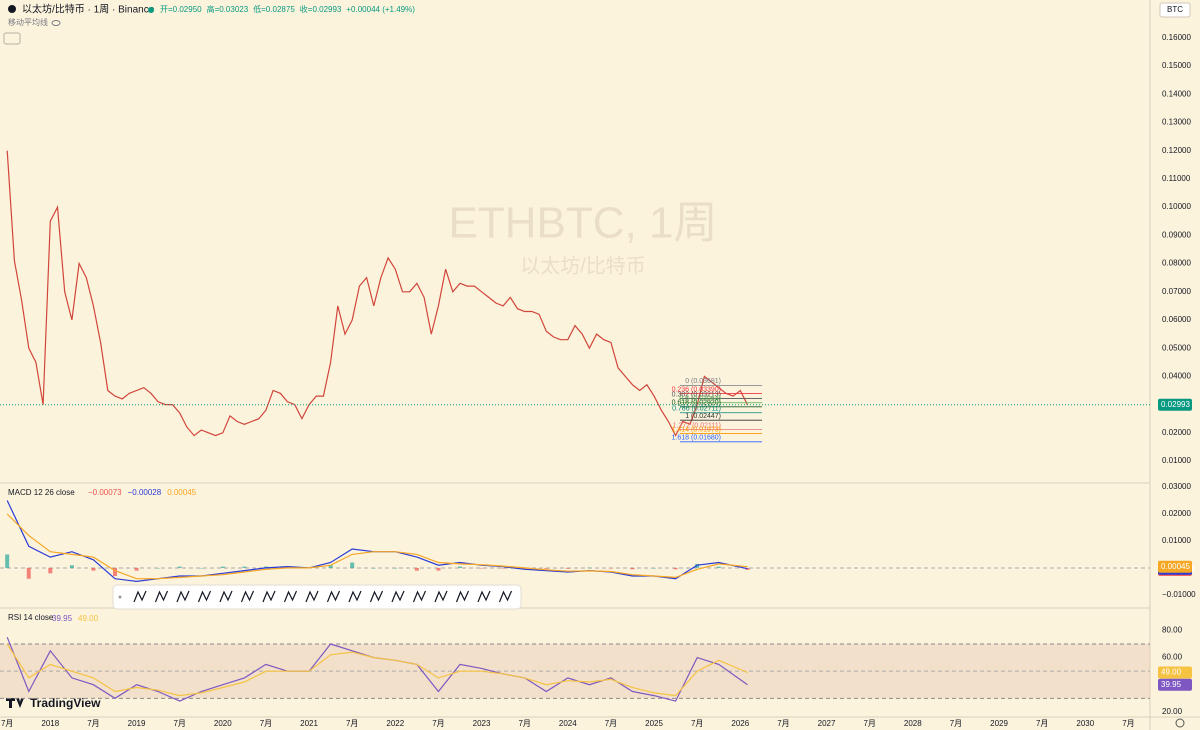 Image resolution: width=1200 pixels, height=730 pixels. I want to click on y-tick-label: 0.06000, so click(1176, 319).